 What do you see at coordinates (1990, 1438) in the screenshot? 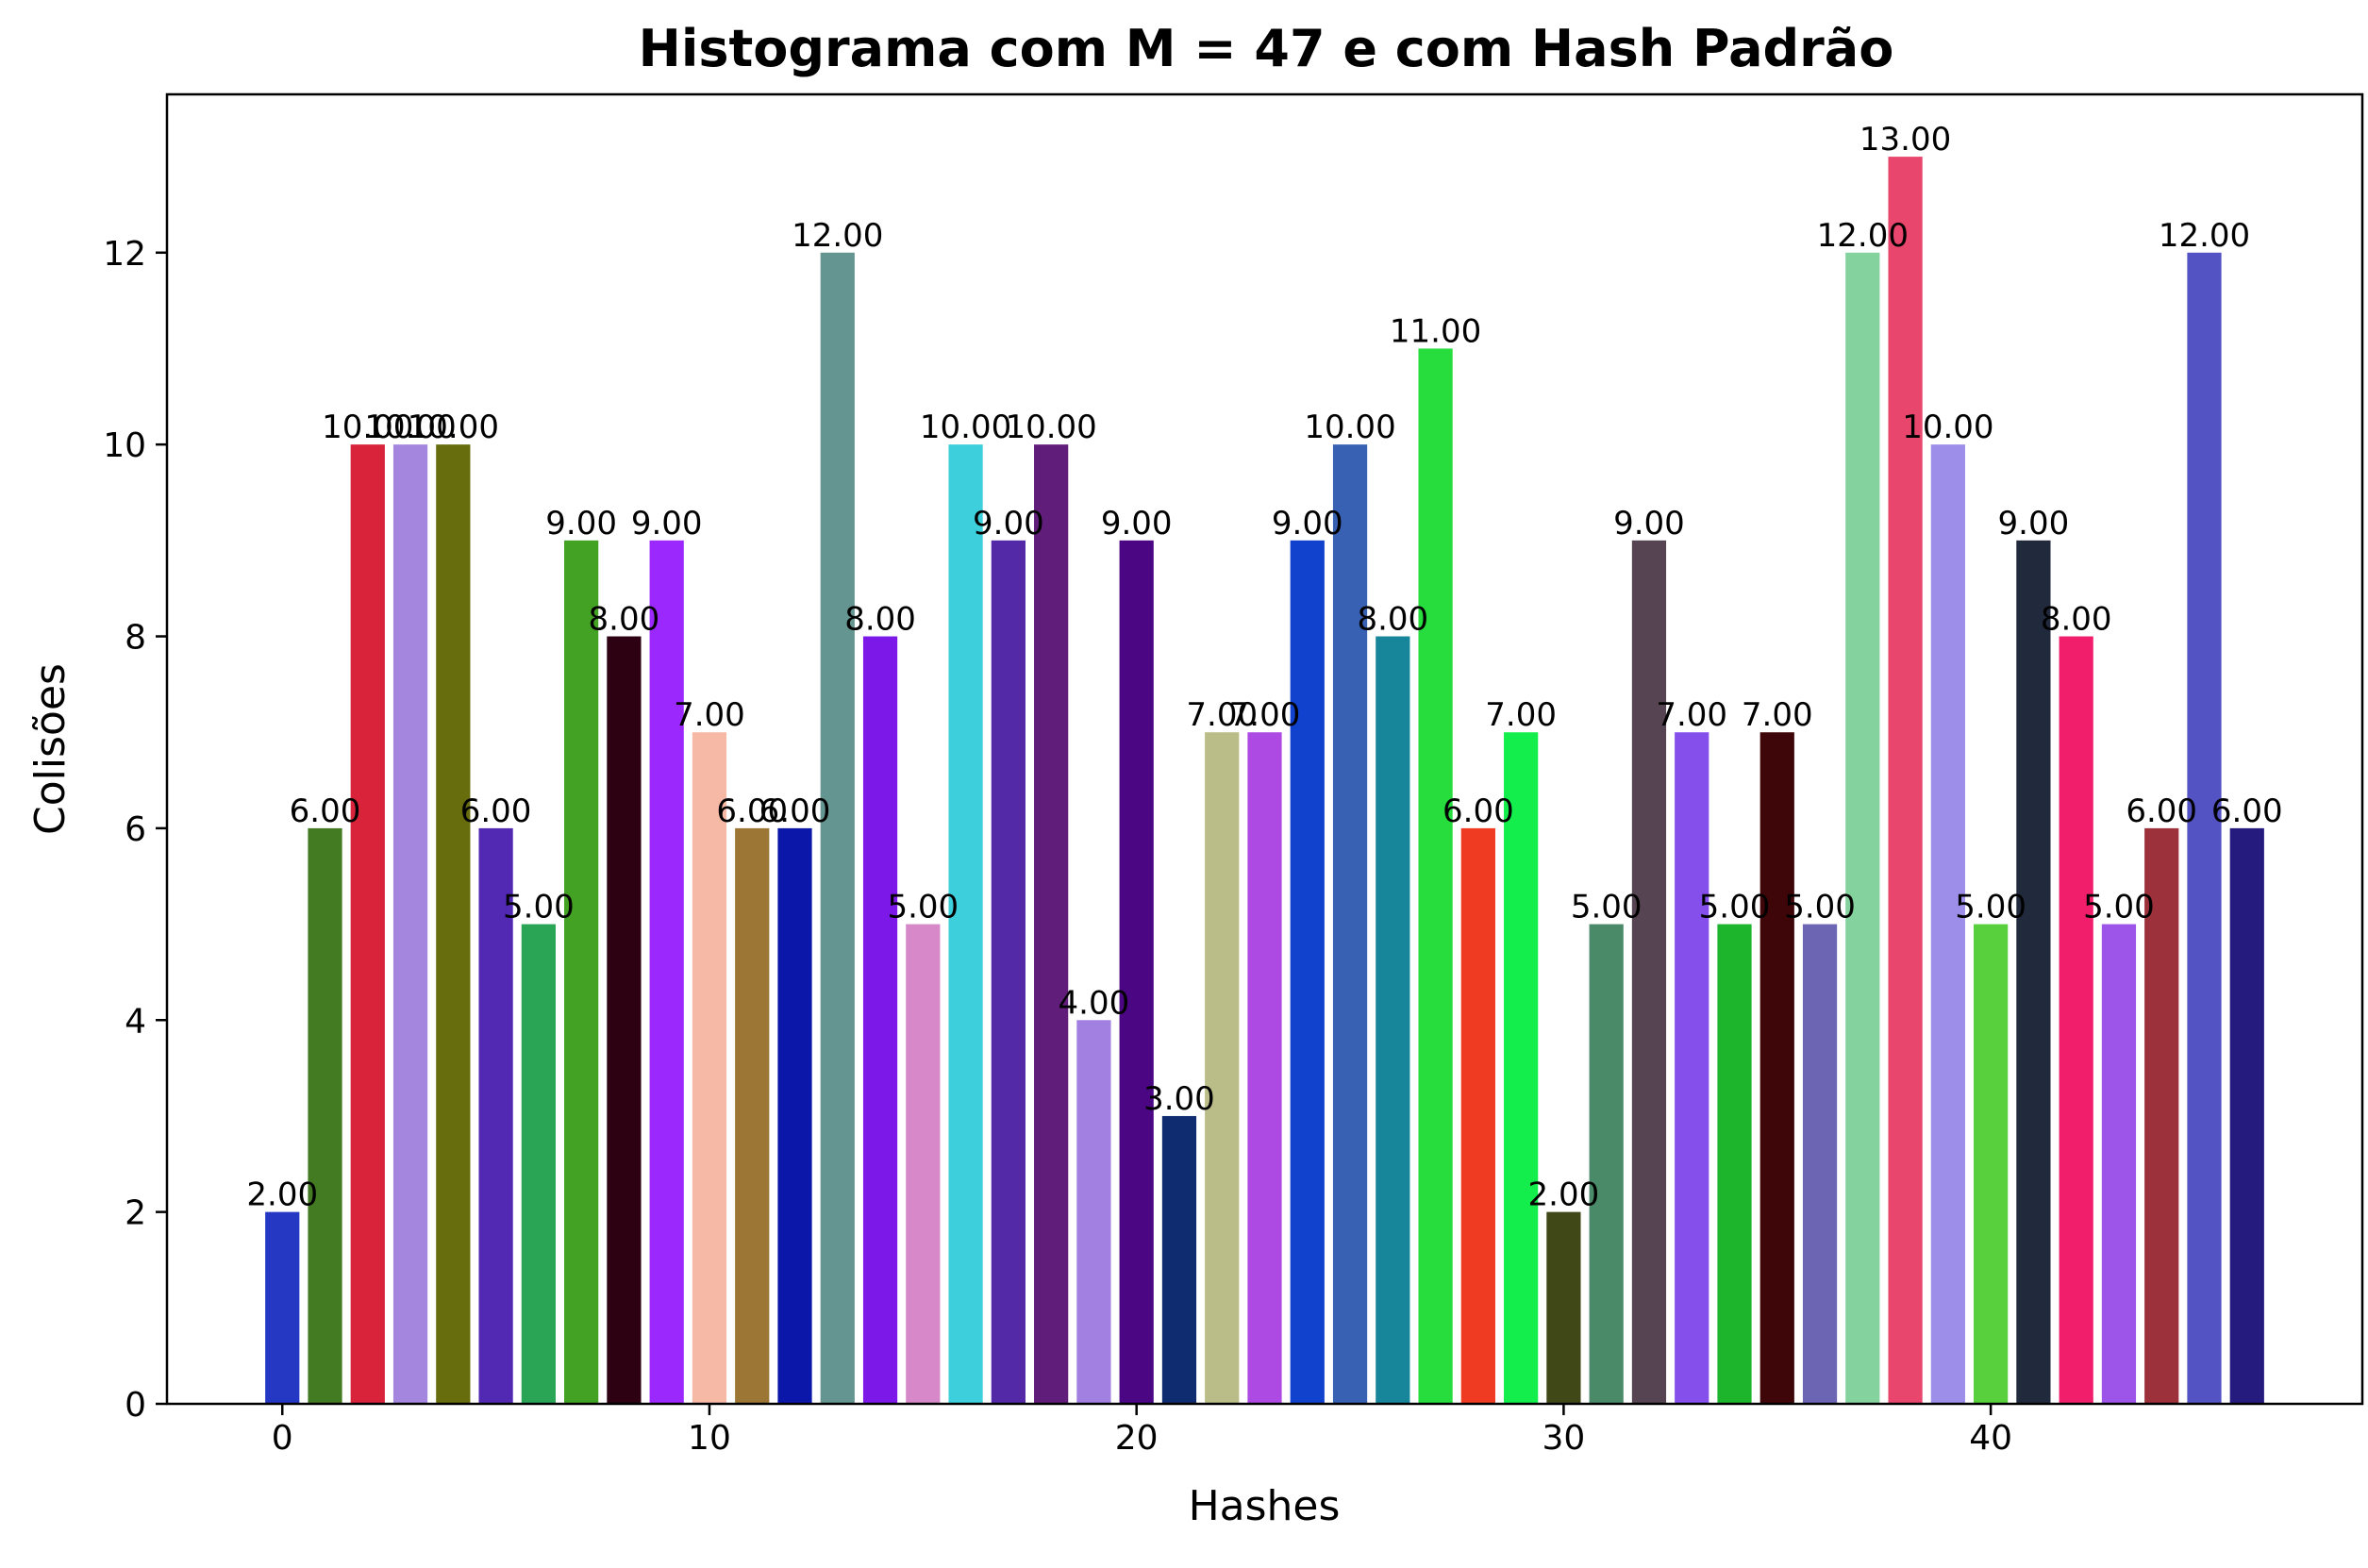
I see `x-tick-label-40: 40` at bounding box center [1990, 1438].